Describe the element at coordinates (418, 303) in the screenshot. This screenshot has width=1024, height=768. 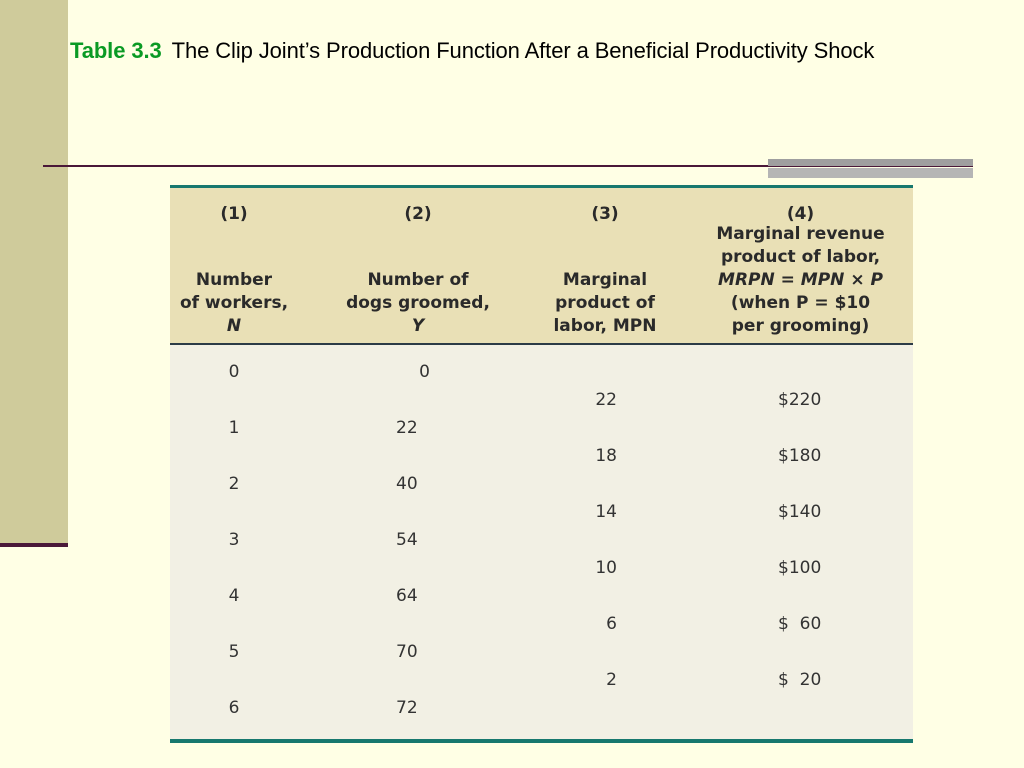
I see `header-col-2-line-2: dogs groomed,` at that location.